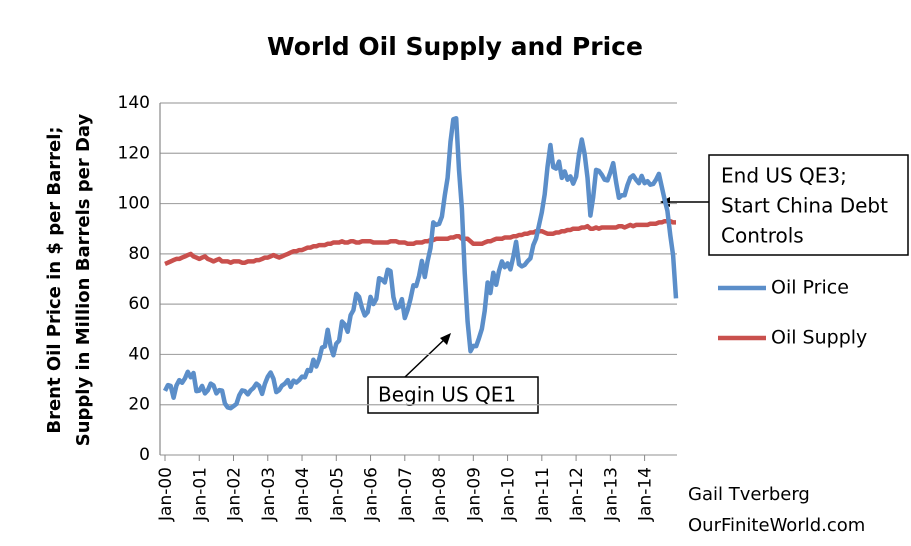  I want to click on x-tick-label: Jan-12, so click(577, 494).